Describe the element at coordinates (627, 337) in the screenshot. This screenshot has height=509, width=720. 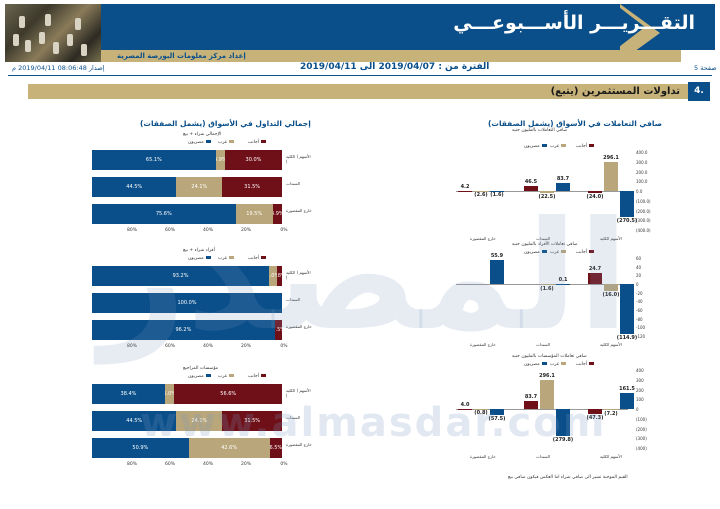
I see `data-label: (114.9)` at that location.